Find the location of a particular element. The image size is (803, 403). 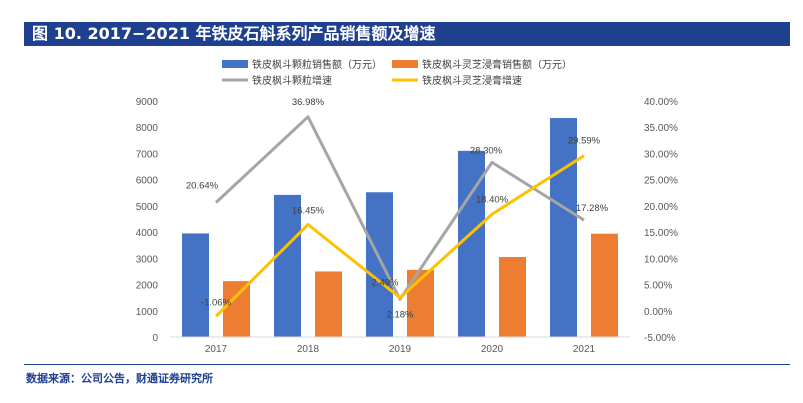

y-right-tick-label: 20.00% is located at coordinates (661, 207).